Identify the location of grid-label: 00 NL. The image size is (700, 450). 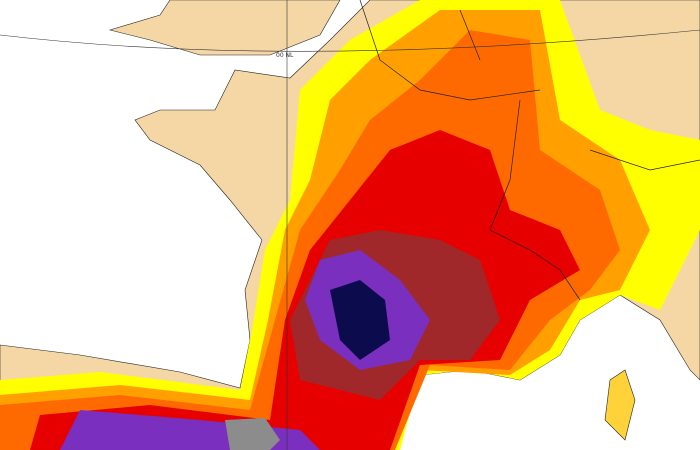
(285, 55).